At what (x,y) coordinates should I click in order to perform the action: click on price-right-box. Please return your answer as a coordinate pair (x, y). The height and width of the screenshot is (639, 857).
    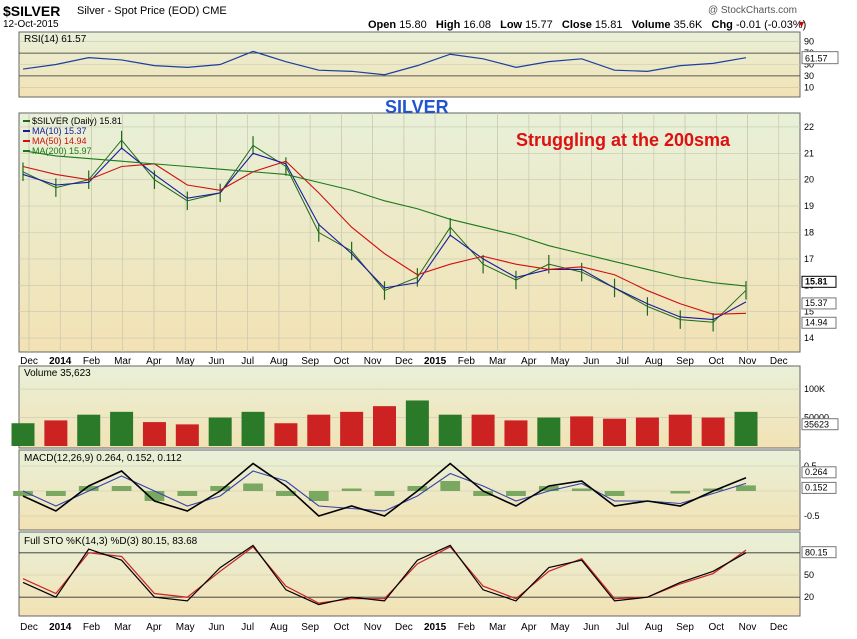
    Looking at the image, I should click on (819, 322).